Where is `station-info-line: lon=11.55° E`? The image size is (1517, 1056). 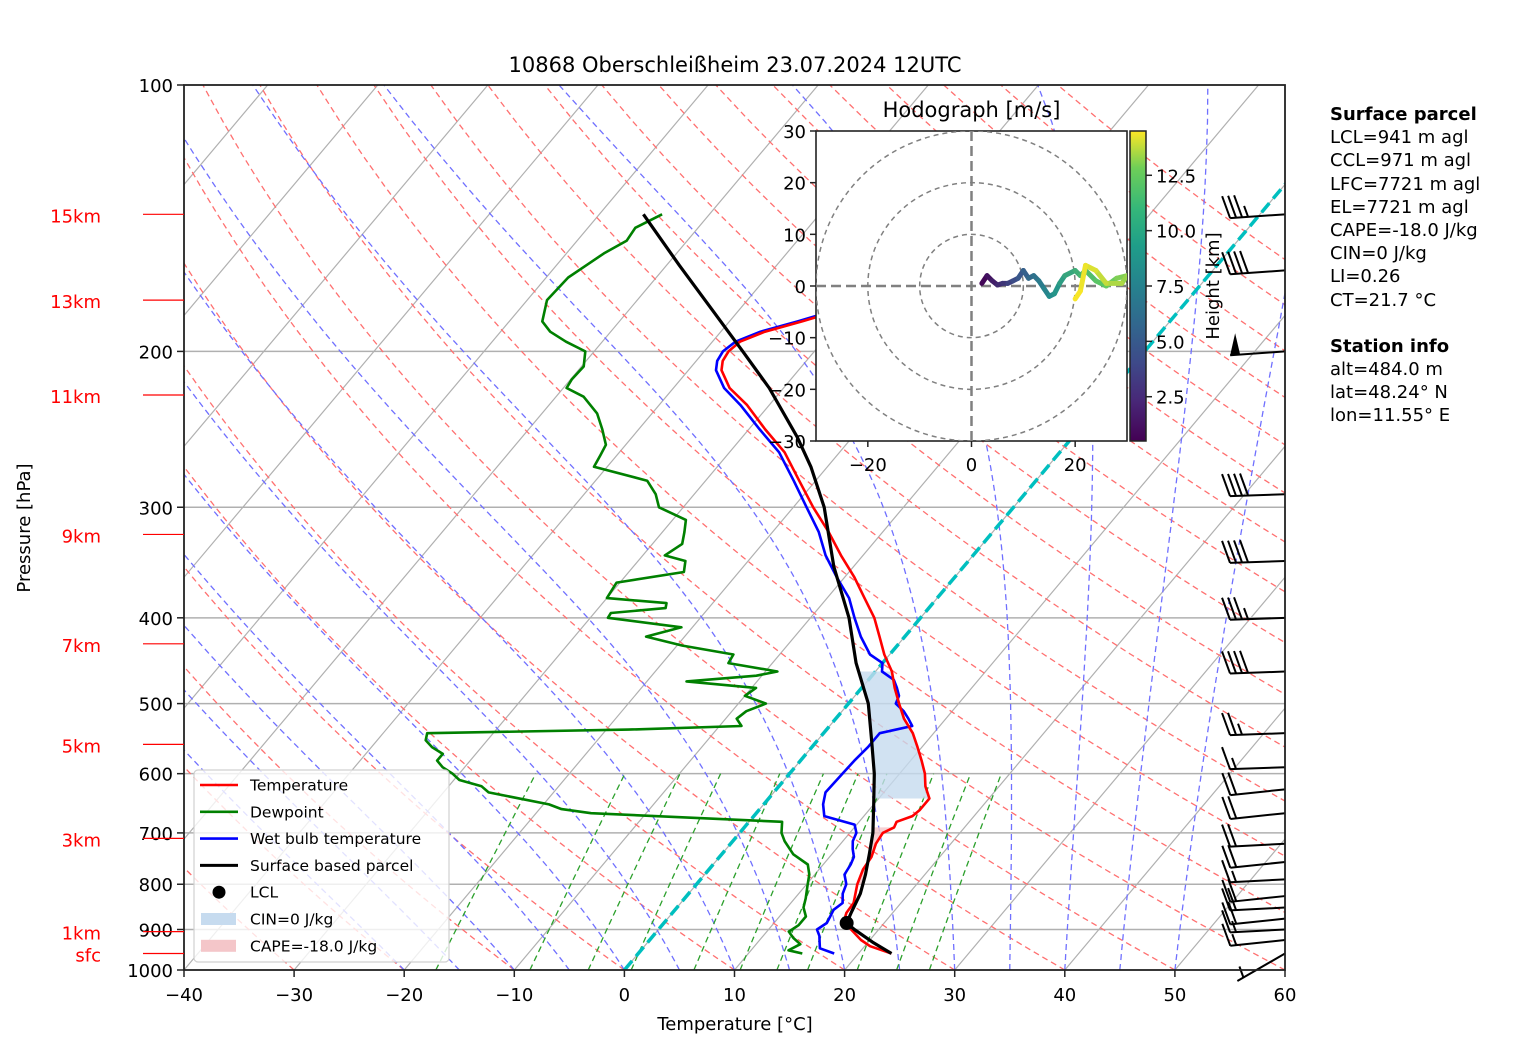
station-info-line: lon=11.55° E is located at coordinates (1390, 416).